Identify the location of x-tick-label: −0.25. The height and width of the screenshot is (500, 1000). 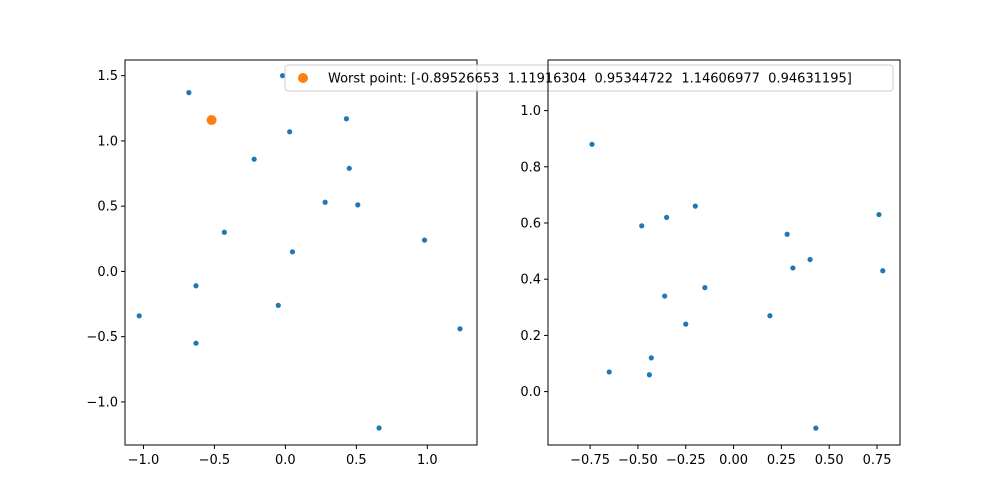
(686, 460).